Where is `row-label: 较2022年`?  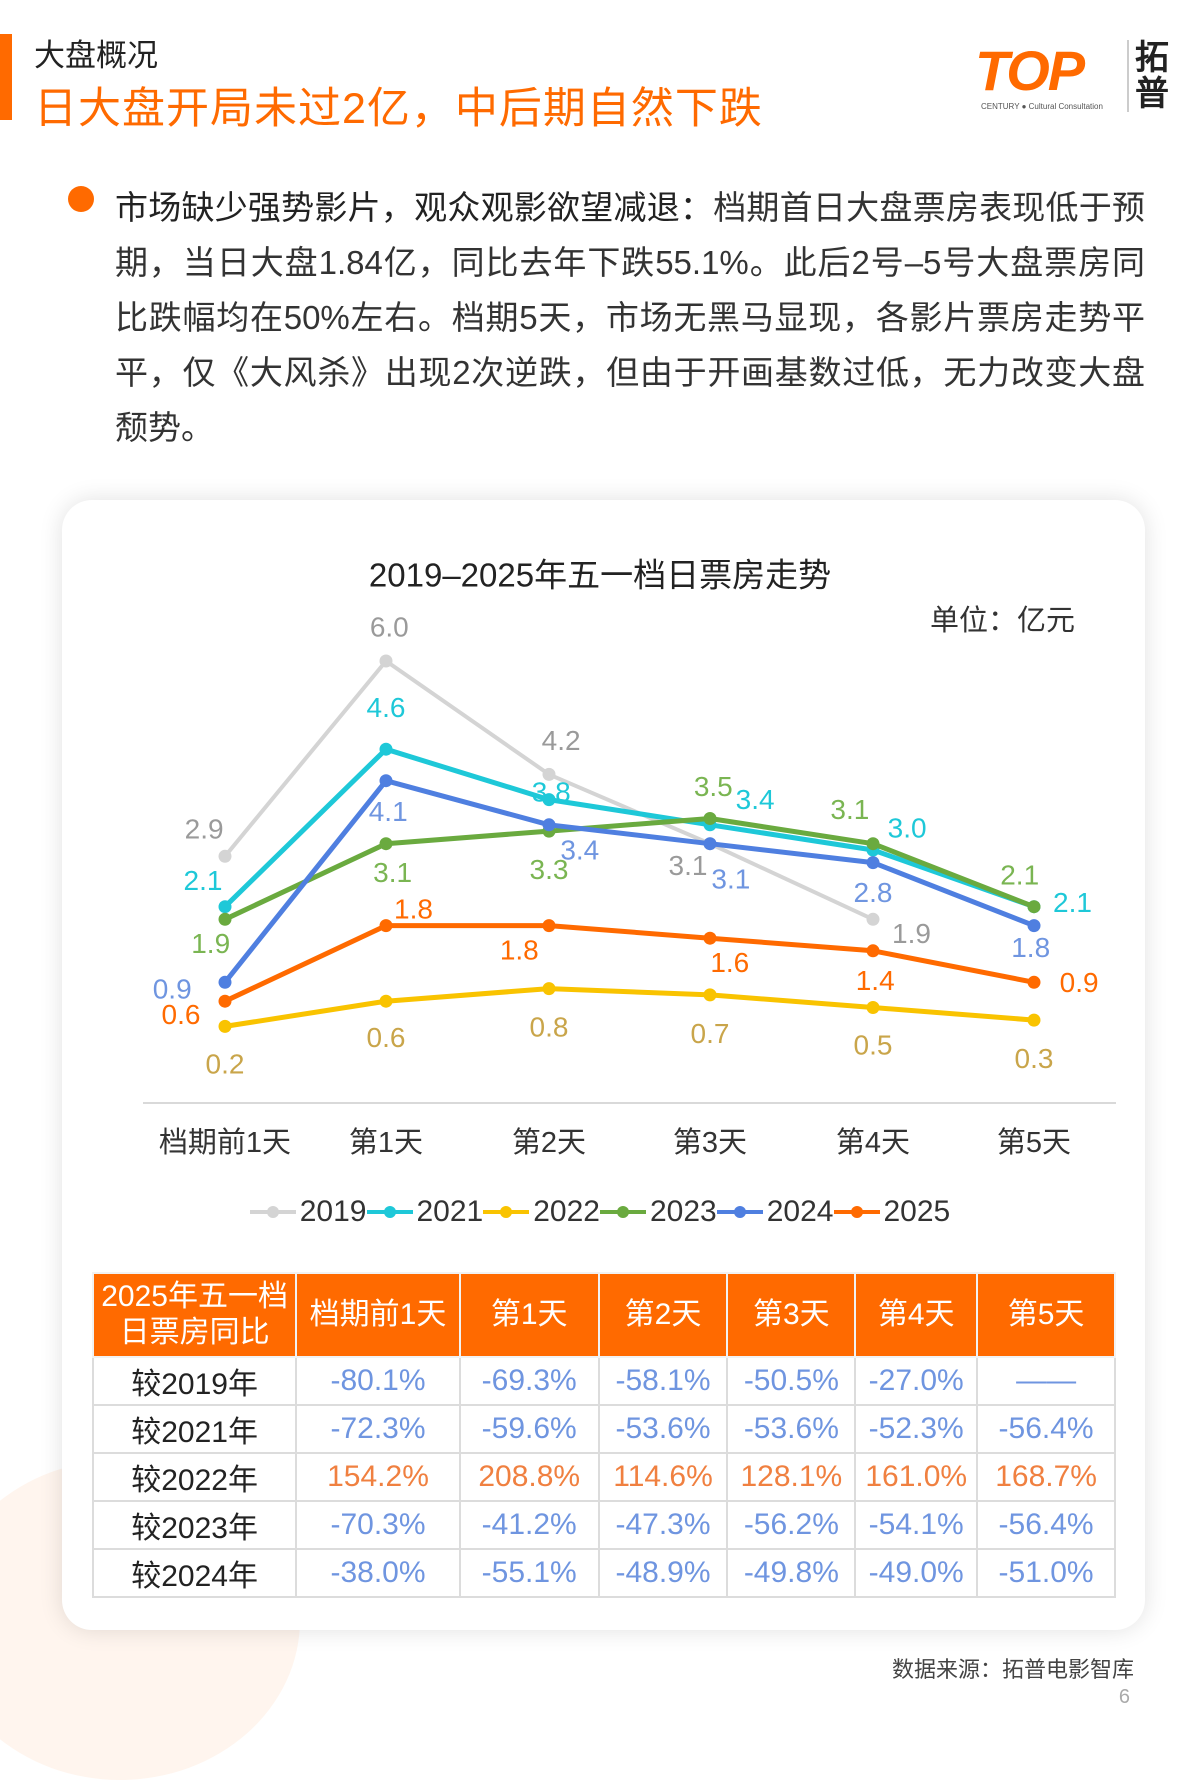 row-label: 较2022年 is located at coordinates (194, 1477).